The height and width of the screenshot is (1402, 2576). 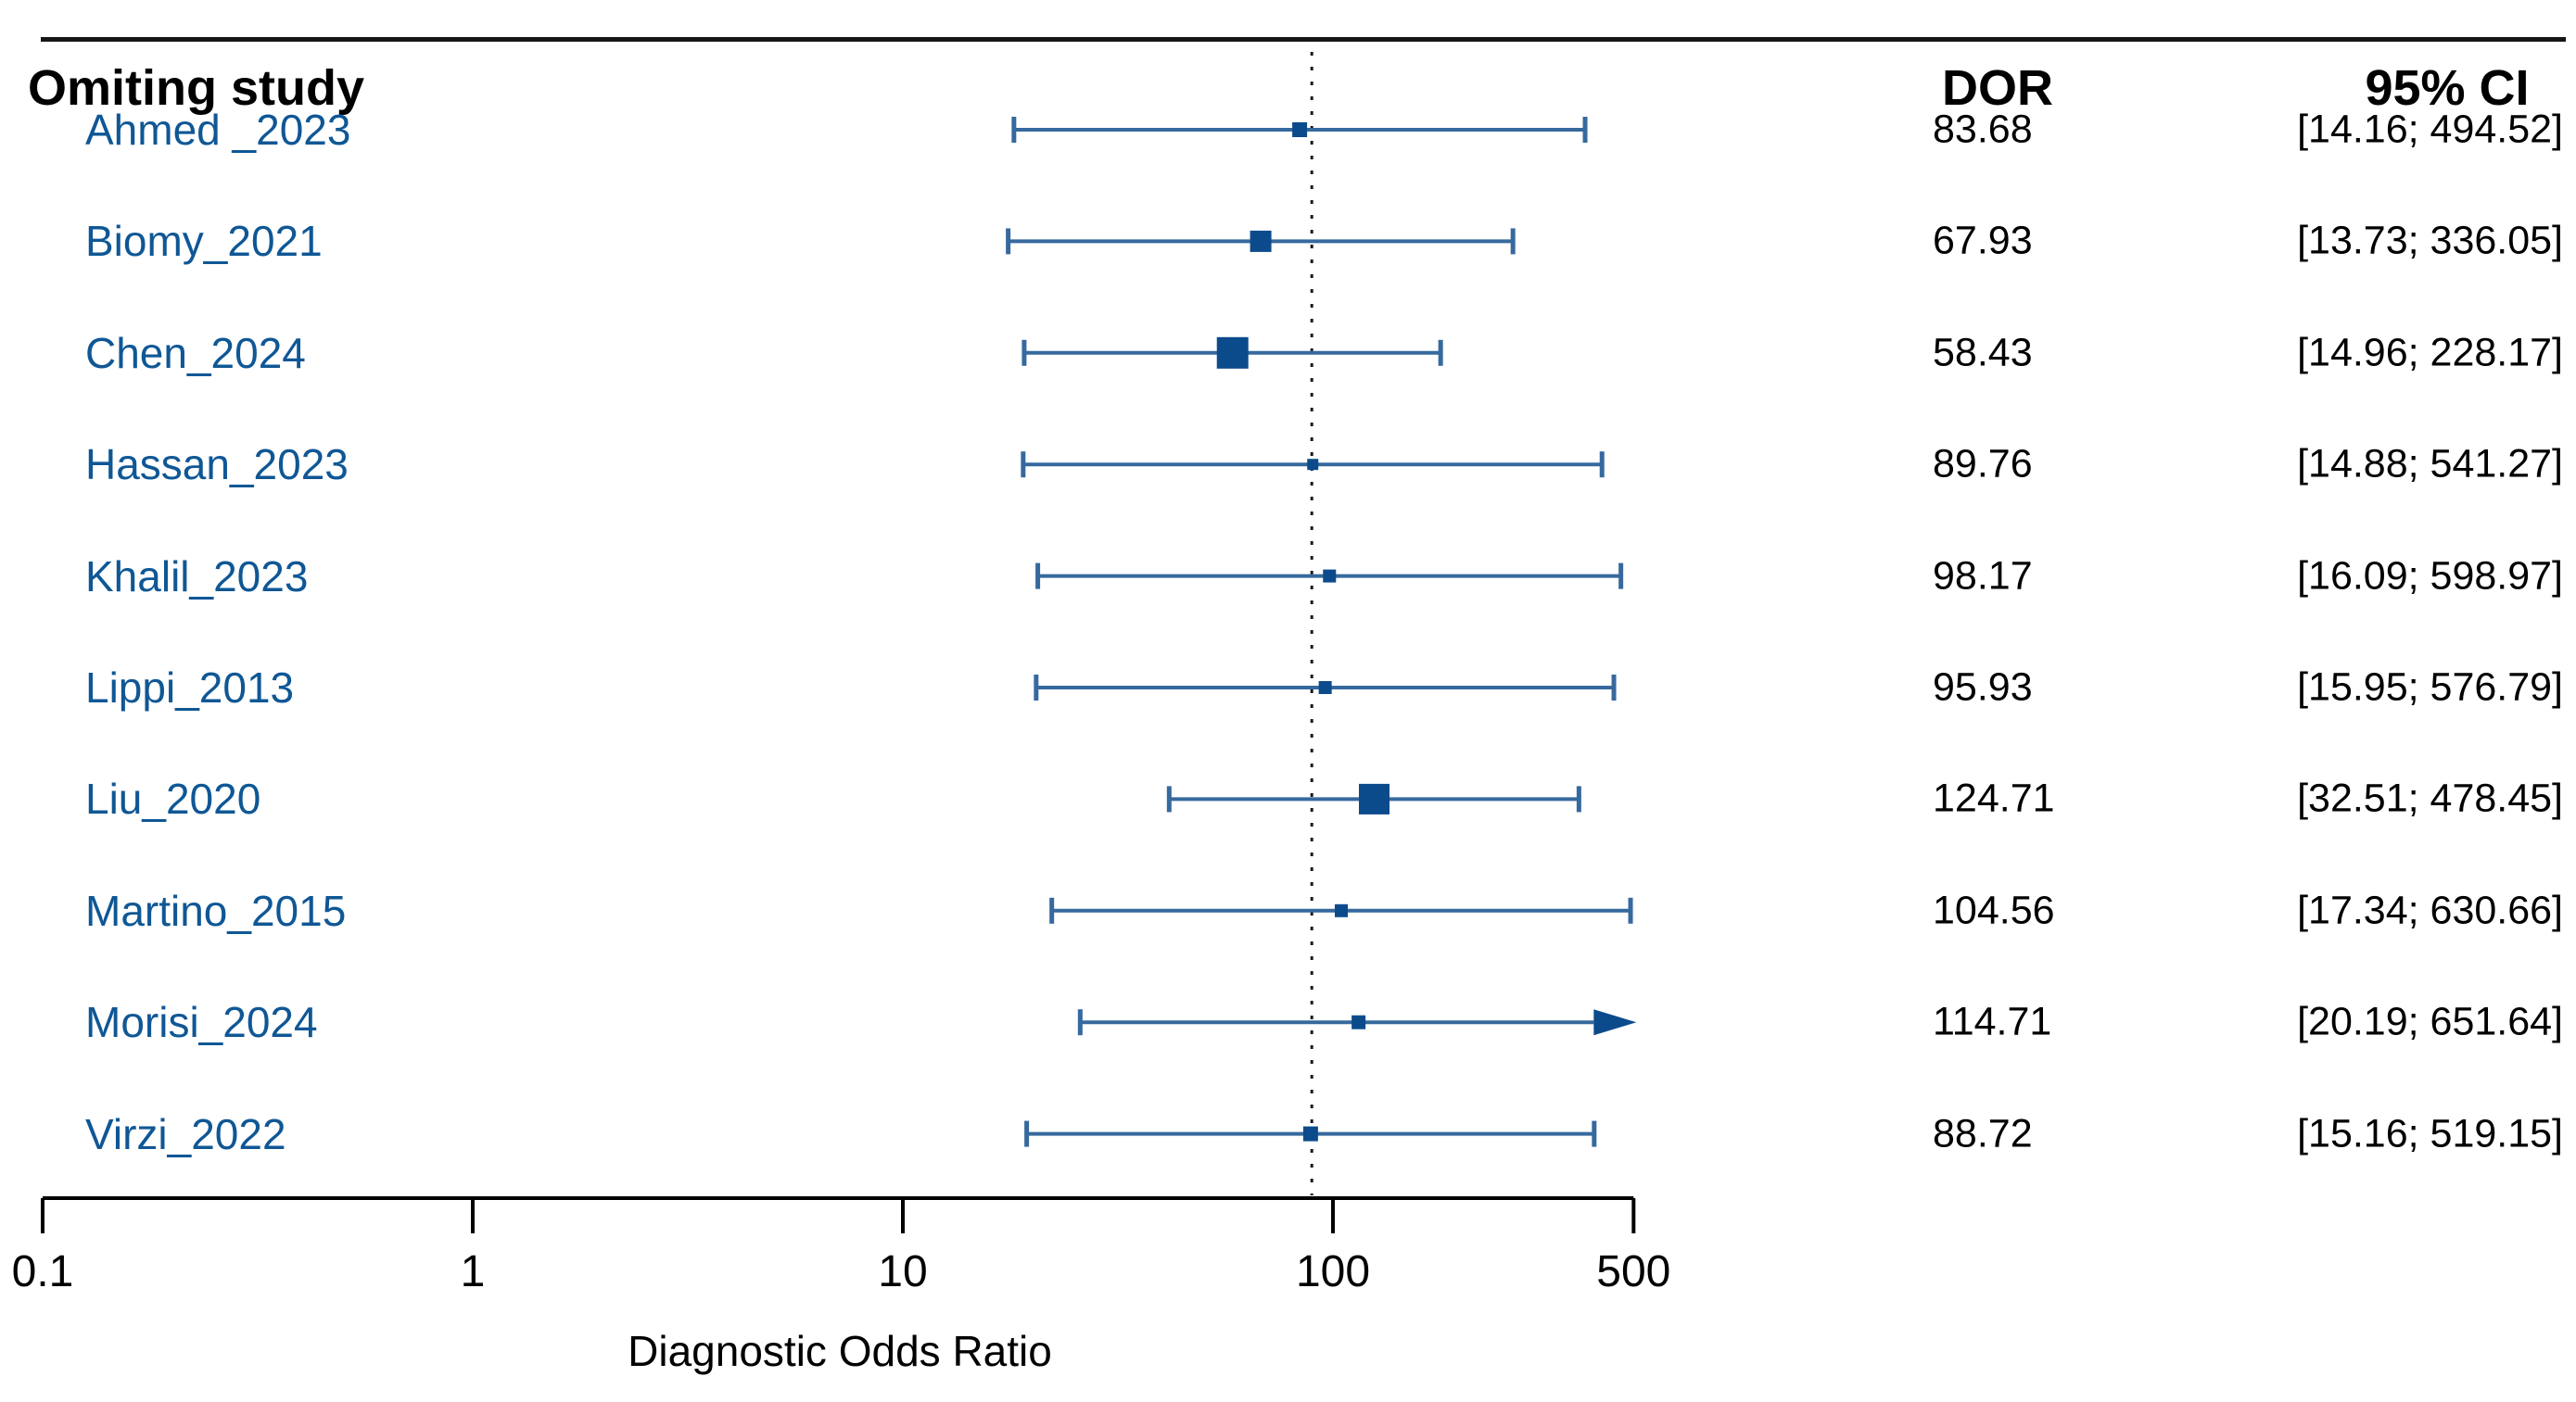 I want to click on study-label: Lippi_2013, so click(x=190, y=687).